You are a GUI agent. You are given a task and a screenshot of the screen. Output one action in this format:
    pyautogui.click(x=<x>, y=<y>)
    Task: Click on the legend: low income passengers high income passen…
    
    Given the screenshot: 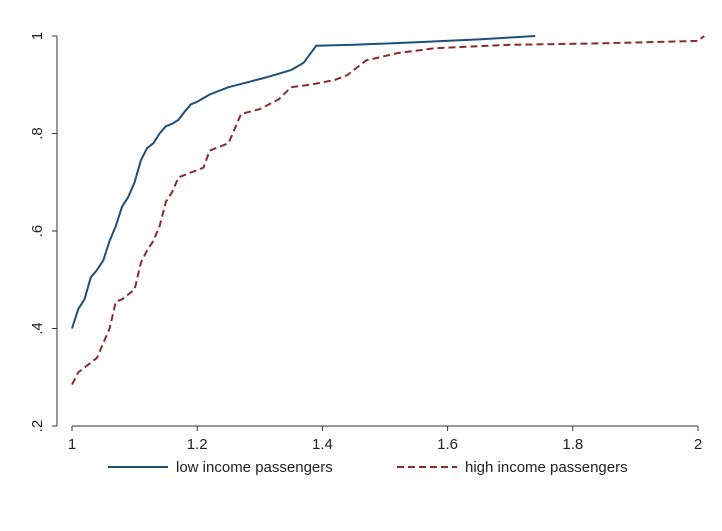 What is the action you would take?
    pyautogui.click(x=368, y=467)
    